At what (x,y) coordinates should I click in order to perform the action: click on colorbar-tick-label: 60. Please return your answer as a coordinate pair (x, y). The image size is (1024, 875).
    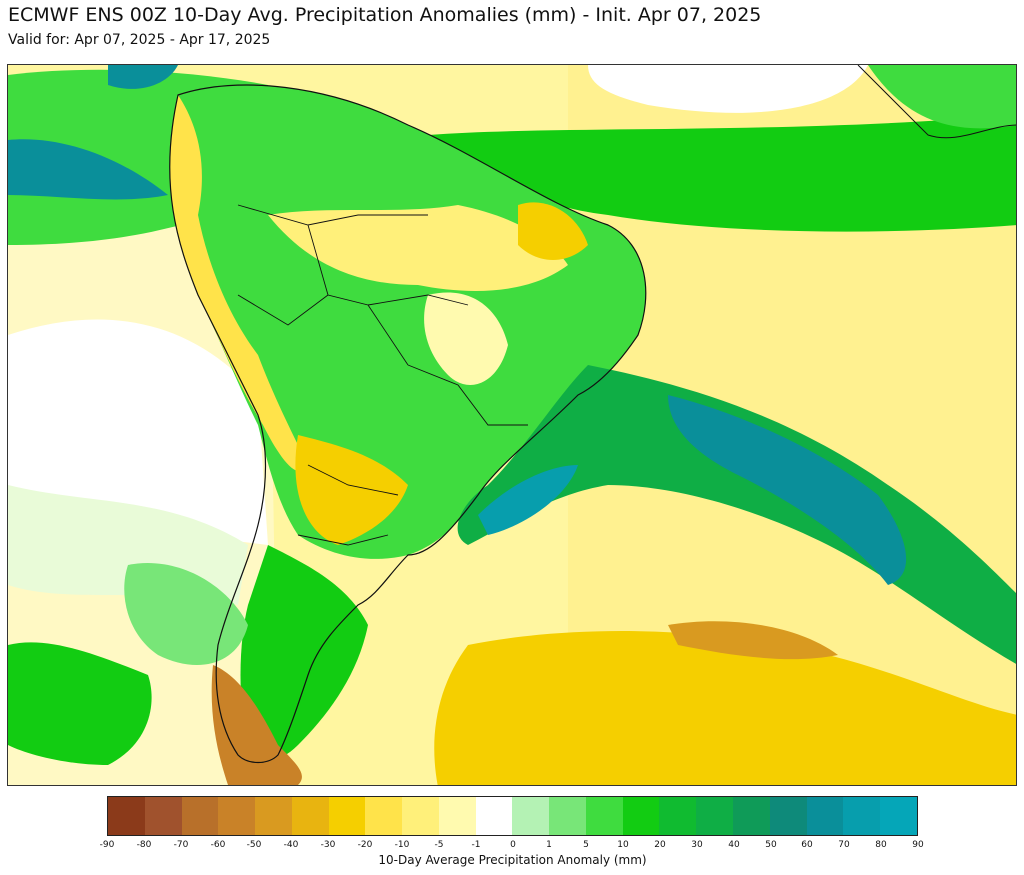
    Looking at the image, I should click on (807, 845).